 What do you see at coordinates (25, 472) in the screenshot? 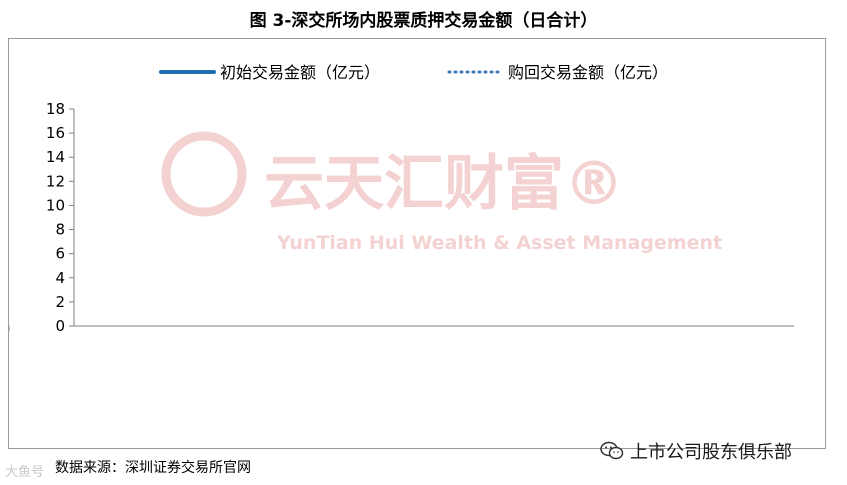
I see `bottom-watermark: 大鱼号` at bounding box center [25, 472].